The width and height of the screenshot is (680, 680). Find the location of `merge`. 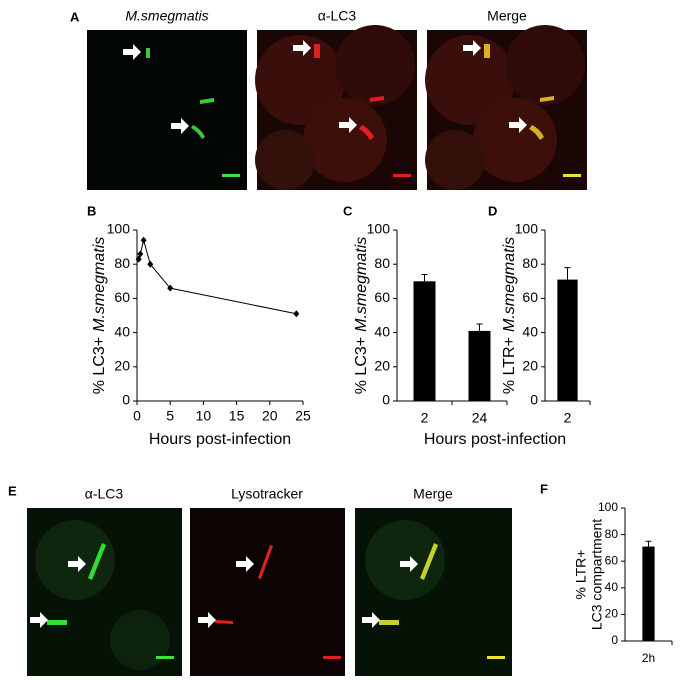

merge is located at coordinates (408, 584).